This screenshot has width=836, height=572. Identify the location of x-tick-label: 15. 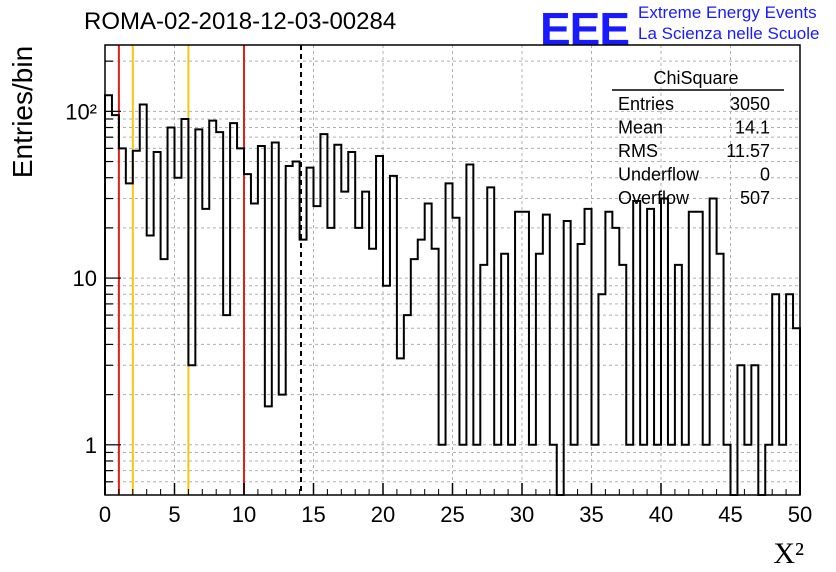
(313, 514).